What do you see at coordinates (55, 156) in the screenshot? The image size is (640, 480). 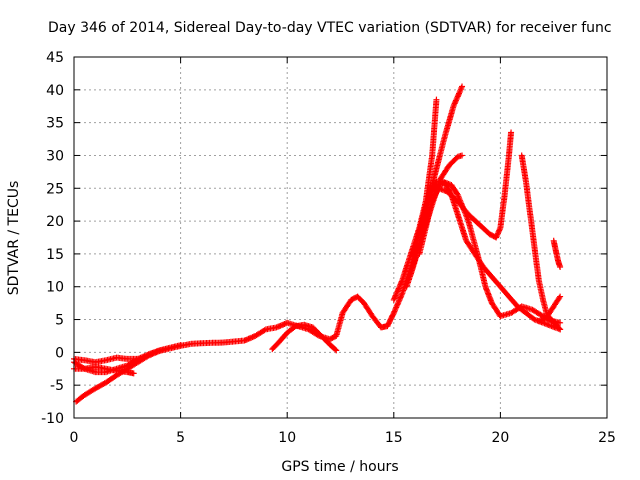 I see `y-tick-label-8: 30` at bounding box center [55, 156].